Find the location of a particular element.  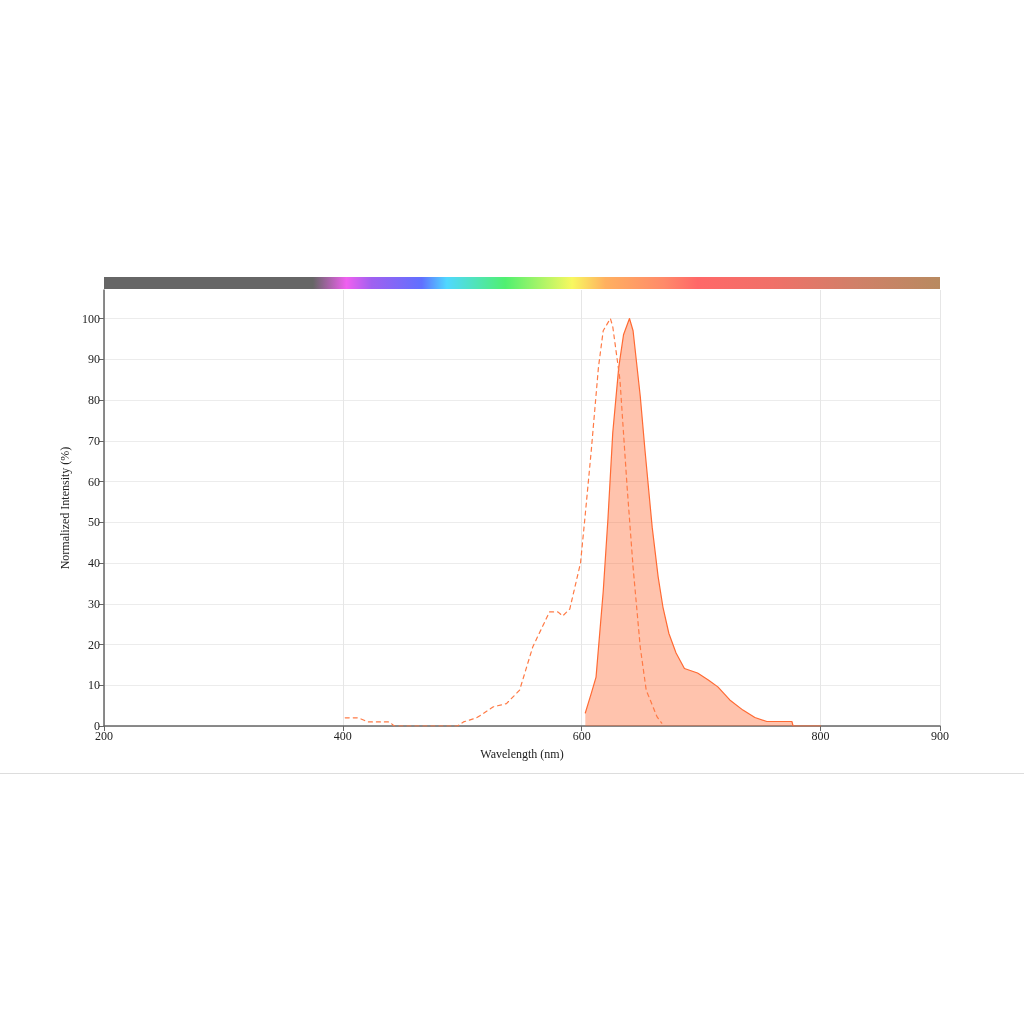

y-tick-label: 40 is located at coordinates (94, 563).